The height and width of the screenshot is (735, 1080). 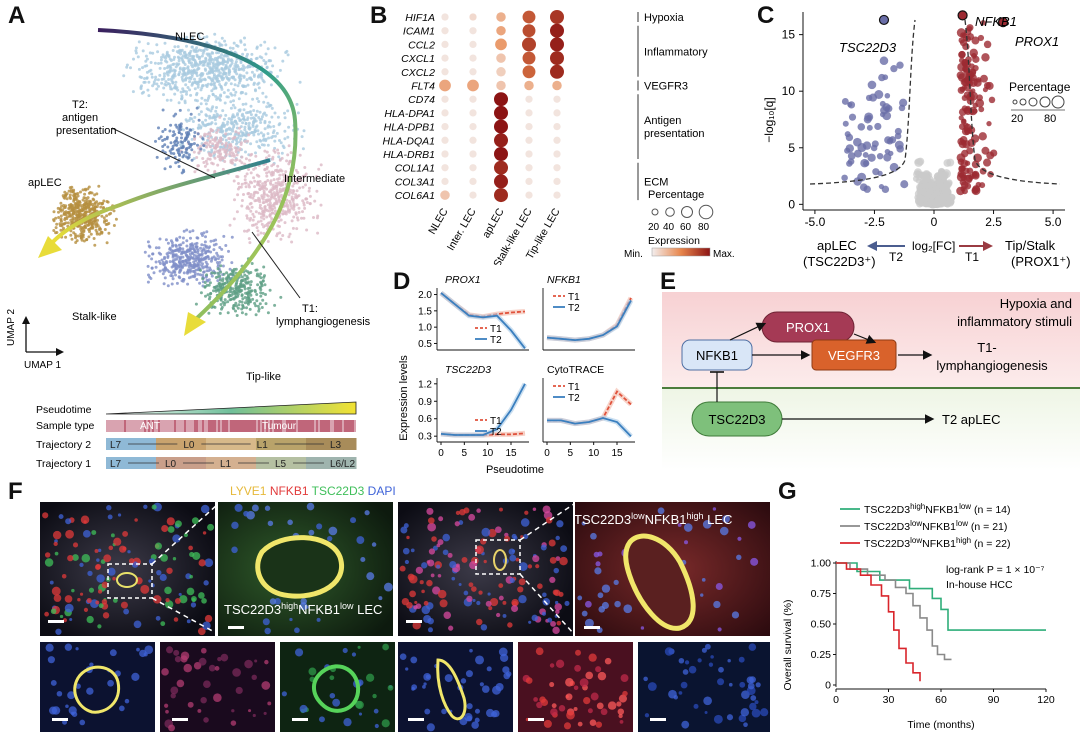 What do you see at coordinates (970, 75) in the screenshot?
I see `volcano-point-up` at bounding box center [970, 75].